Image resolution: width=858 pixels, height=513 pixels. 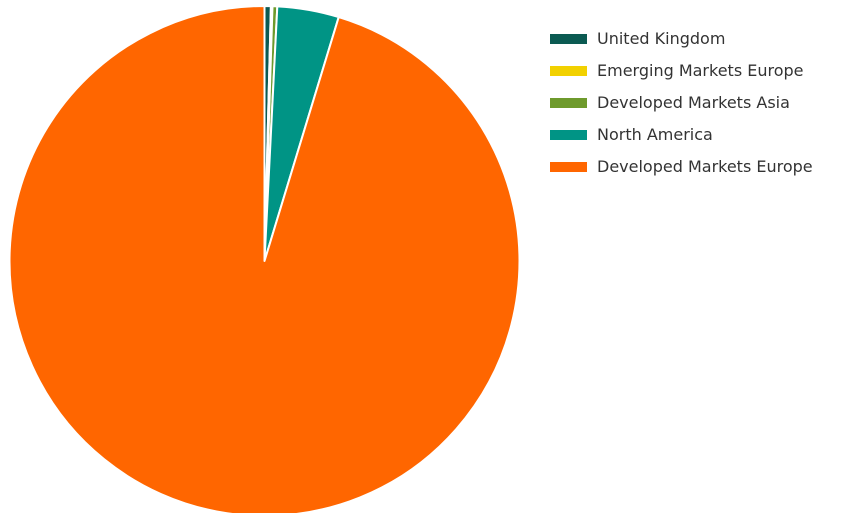 I want to click on legend-swatch-developed-markets-asia, so click(x=568, y=103).